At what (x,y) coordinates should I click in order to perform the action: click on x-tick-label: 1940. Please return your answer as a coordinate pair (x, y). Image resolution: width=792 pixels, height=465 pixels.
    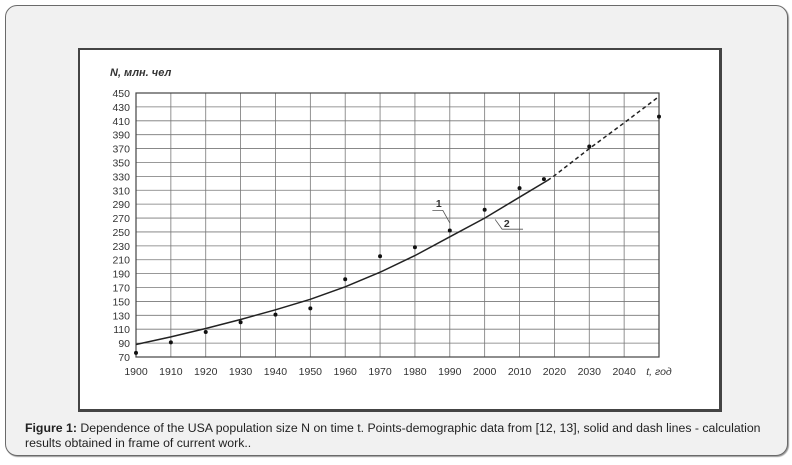
    Looking at the image, I should click on (276, 372).